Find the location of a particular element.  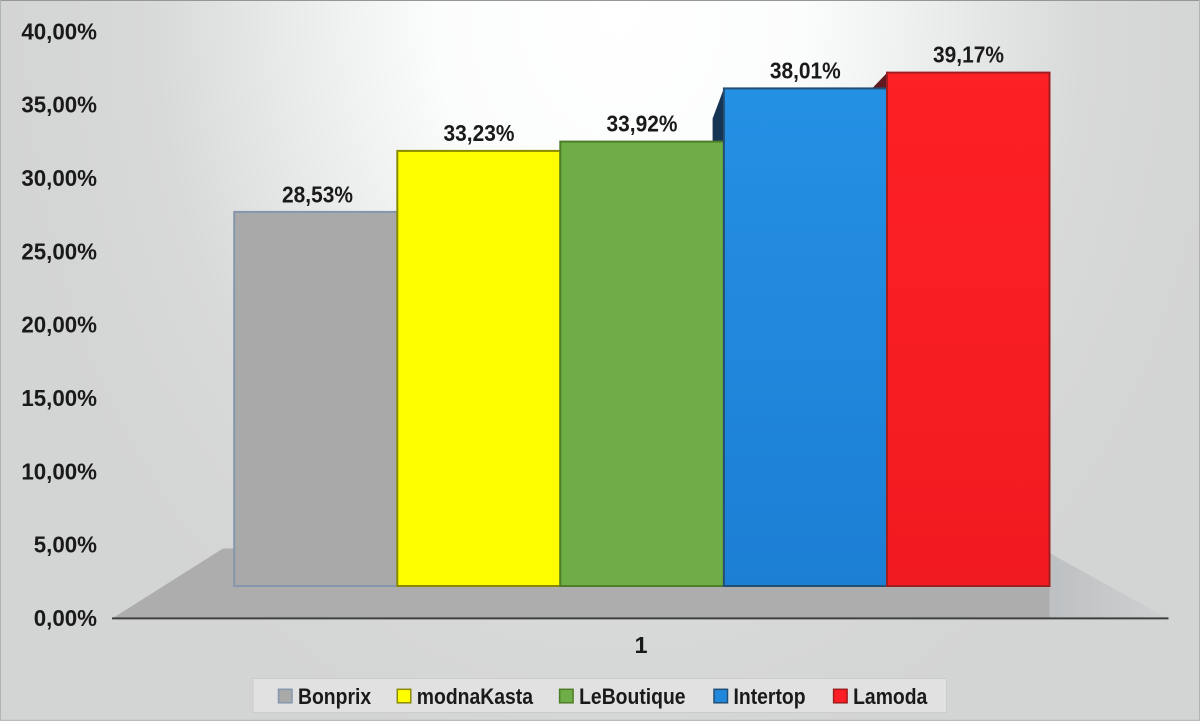

svg-text: 33,92% is located at coordinates (642, 123).